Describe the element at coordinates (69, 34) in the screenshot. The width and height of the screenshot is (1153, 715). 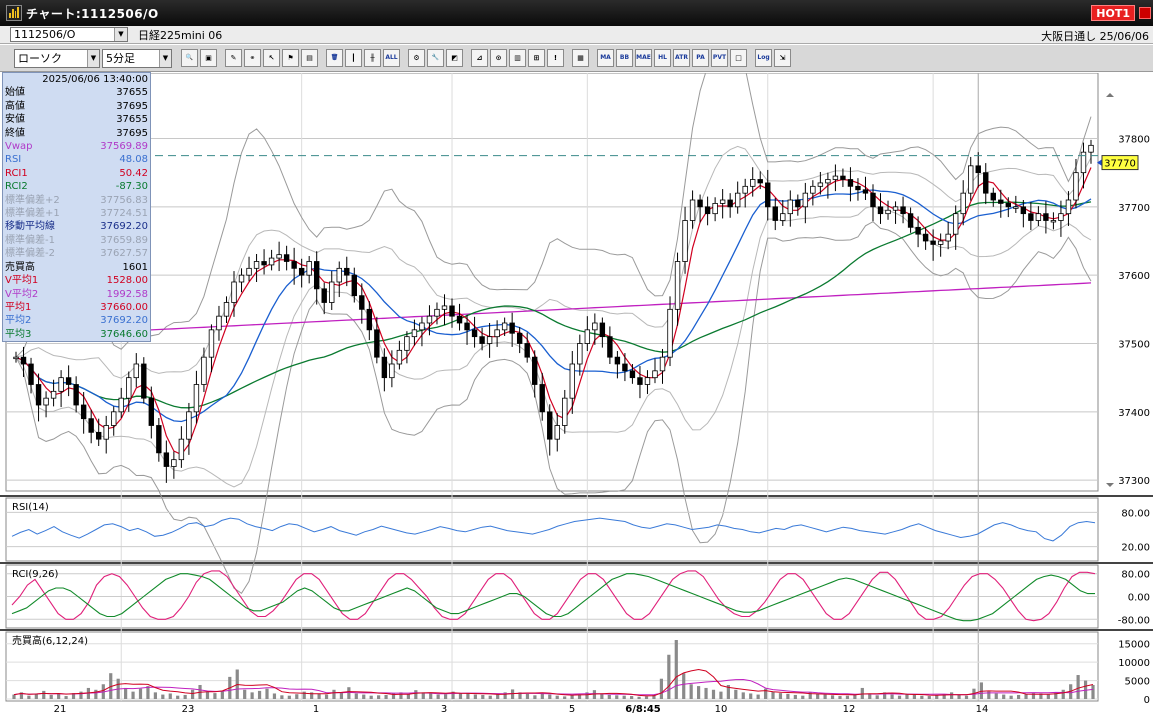
I see `code-select: 1112506/O ▼` at that location.